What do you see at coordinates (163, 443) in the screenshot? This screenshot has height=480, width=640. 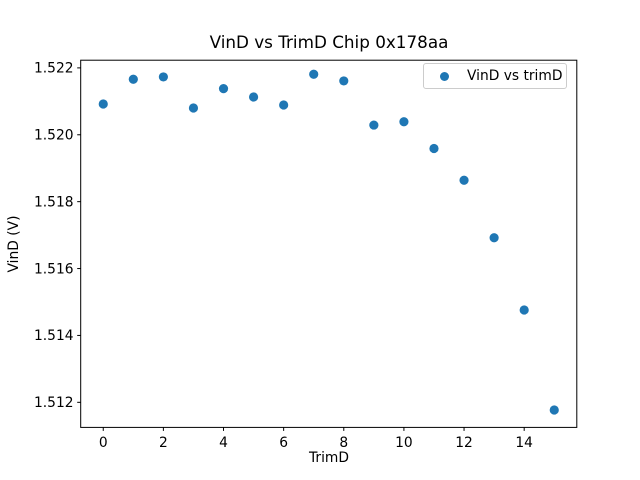 I see `x-tick-label: 2` at bounding box center [163, 443].